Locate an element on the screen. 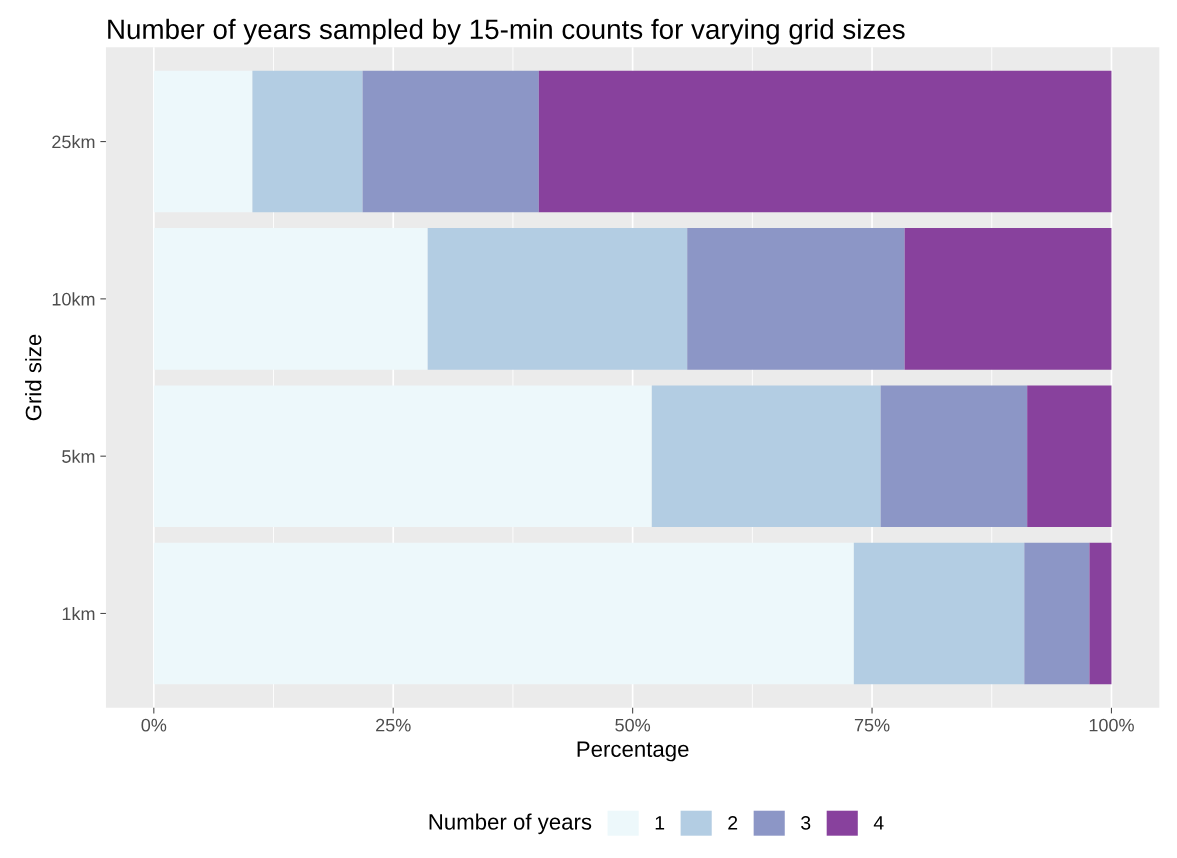 This screenshot has height=858, width=1177. x-tick-label: 75% is located at coordinates (872, 725).